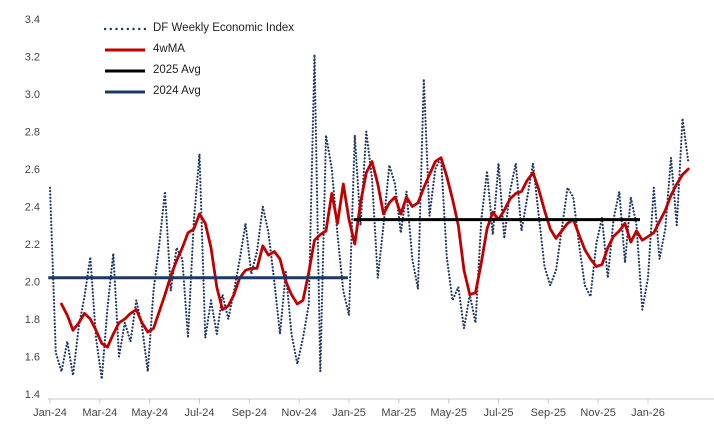 The image size is (714, 431). Describe the element at coordinates (32, 358) in the screenshot. I see `y-axis-tick-label: 1.6` at that location.